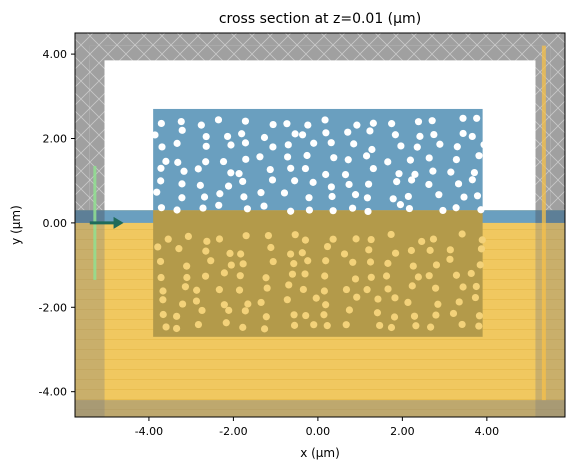  Describe the element at coordinates (57, 223) in the screenshot. I see `y-axis: 4.00 2.00 0.00 -2.00 -4.00` at that location.